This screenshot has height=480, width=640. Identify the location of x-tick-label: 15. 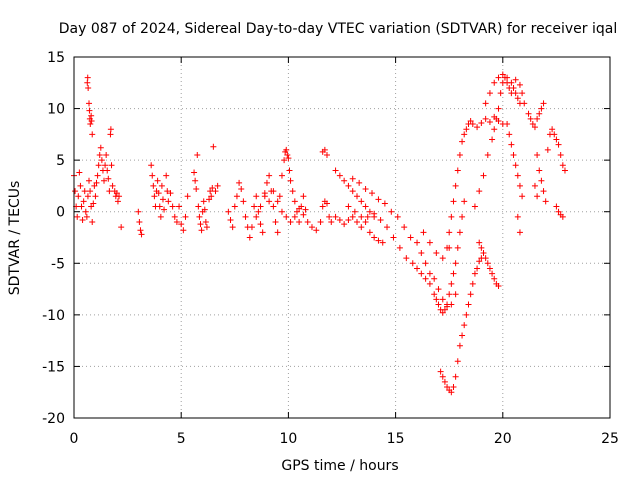
(396, 439).